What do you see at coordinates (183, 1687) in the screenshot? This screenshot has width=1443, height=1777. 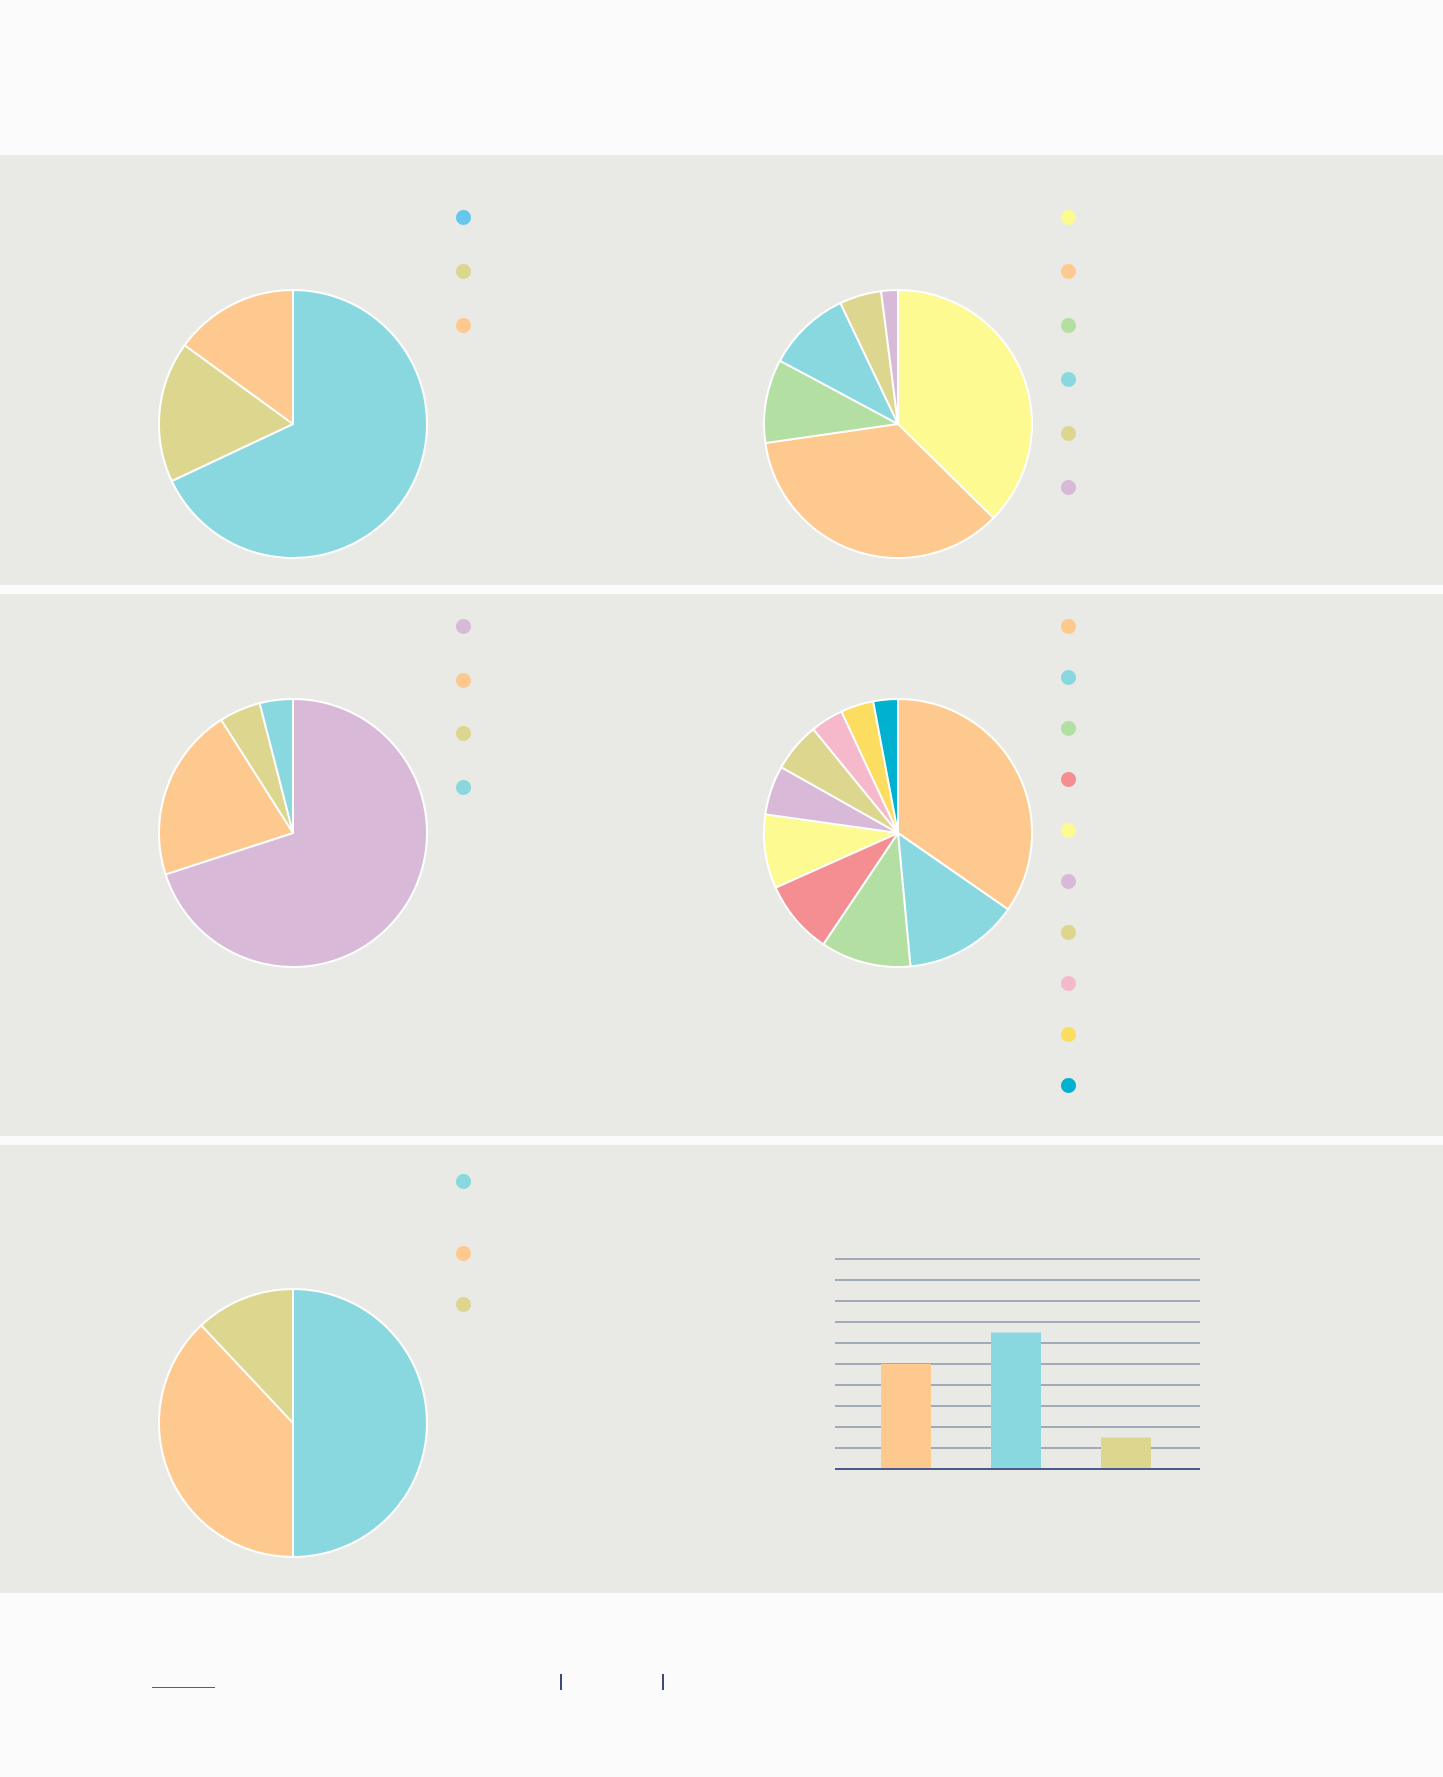 I see `footer-link-underline` at bounding box center [183, 1687].